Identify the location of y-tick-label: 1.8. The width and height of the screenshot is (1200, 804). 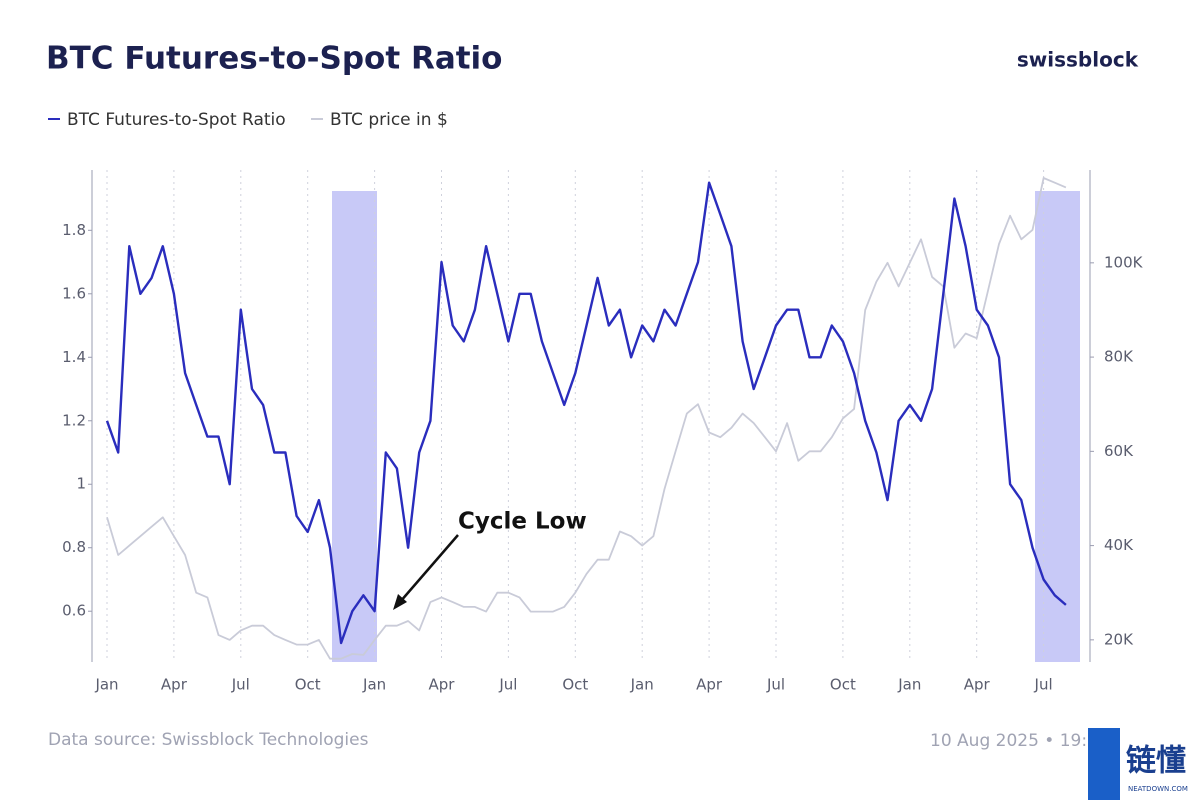
(74, 230).